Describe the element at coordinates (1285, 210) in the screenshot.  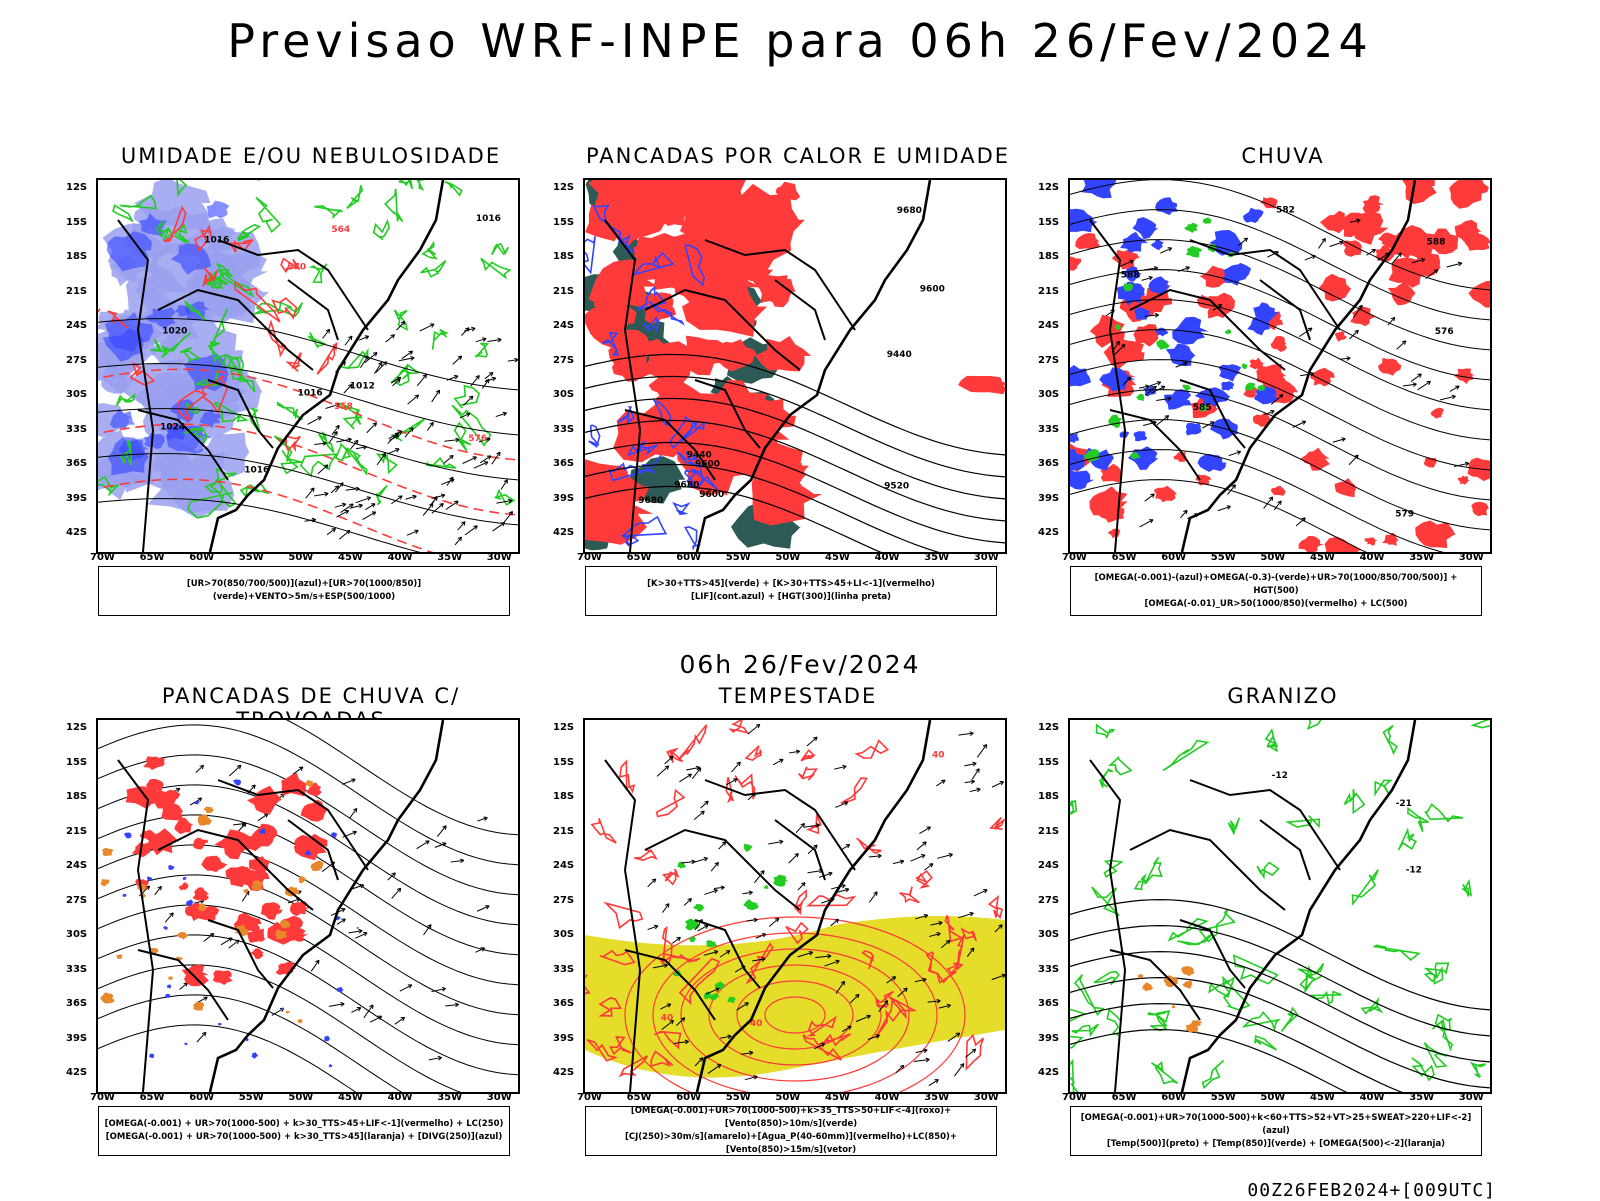
I see `hgt-label: 582` at that location.